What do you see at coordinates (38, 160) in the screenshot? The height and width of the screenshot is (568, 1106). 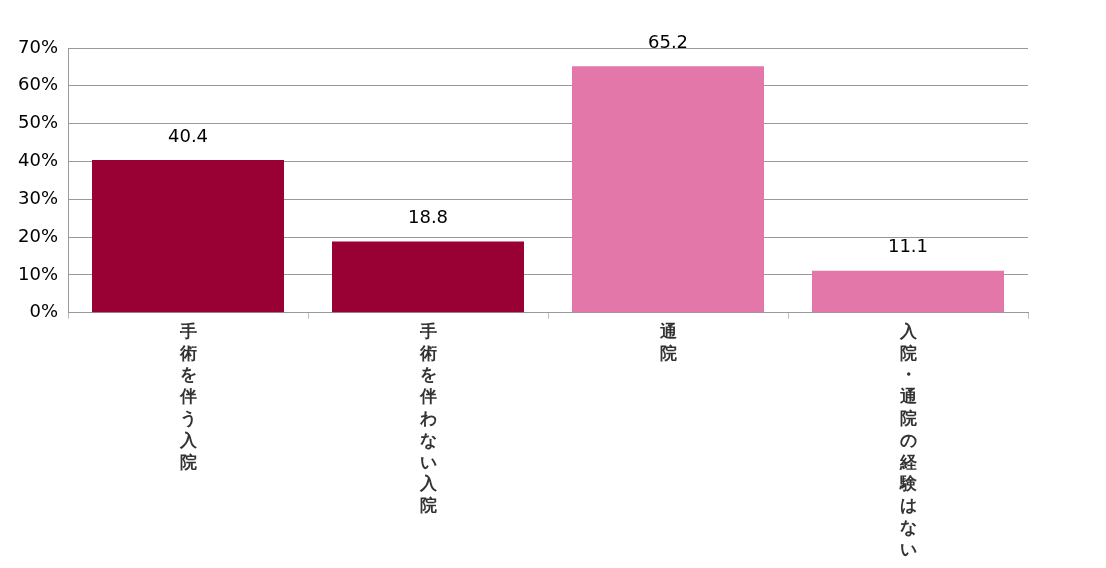 I see `y-tick-label: 40%` at bounding box center [38, 160].